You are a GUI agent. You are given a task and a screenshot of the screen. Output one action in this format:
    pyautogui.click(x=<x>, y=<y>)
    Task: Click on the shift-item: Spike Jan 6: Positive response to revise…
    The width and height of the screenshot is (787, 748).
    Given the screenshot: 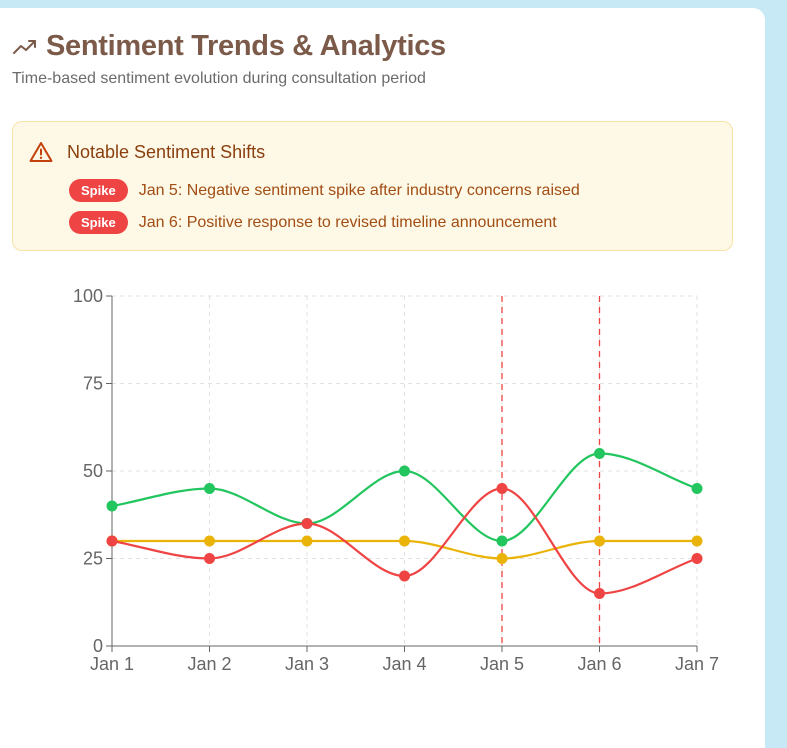 What is the action you would take?
    pyautogui.click(x=313, y=222)
    